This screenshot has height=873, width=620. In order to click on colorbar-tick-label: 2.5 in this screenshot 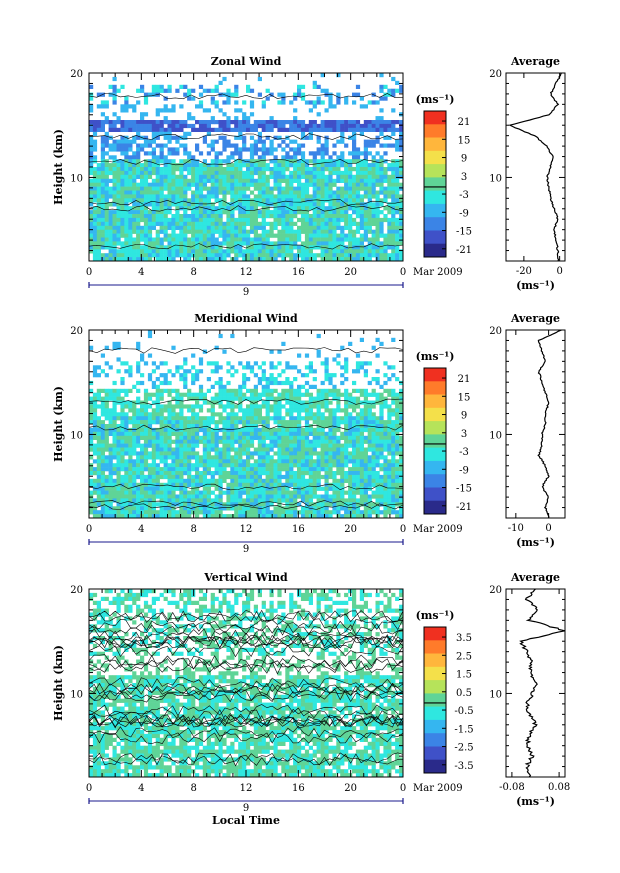, I will do `click(464, 656)`.